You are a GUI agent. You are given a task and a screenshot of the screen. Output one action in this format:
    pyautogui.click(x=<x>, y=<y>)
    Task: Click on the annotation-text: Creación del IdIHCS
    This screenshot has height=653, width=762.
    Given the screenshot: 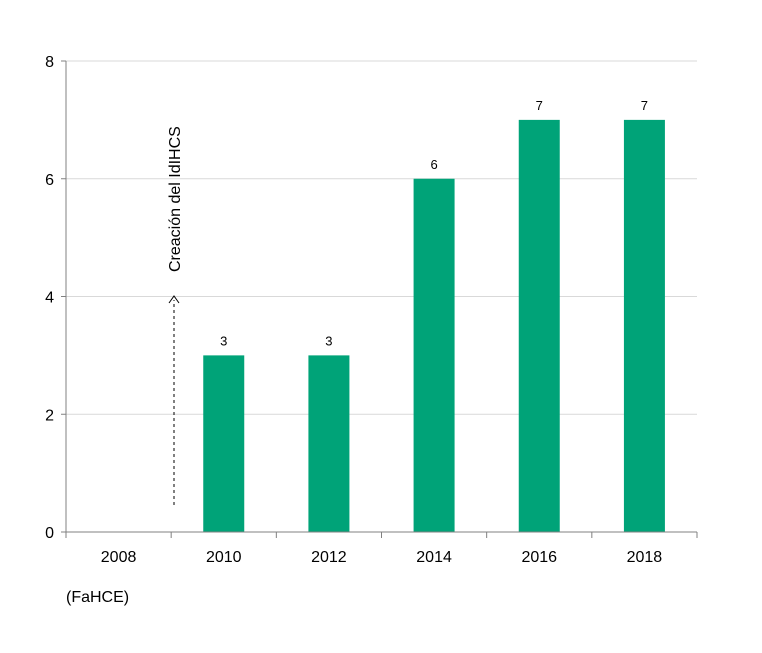 What is the action you would take?
    pyautogui.click(x=175, y=199)
    